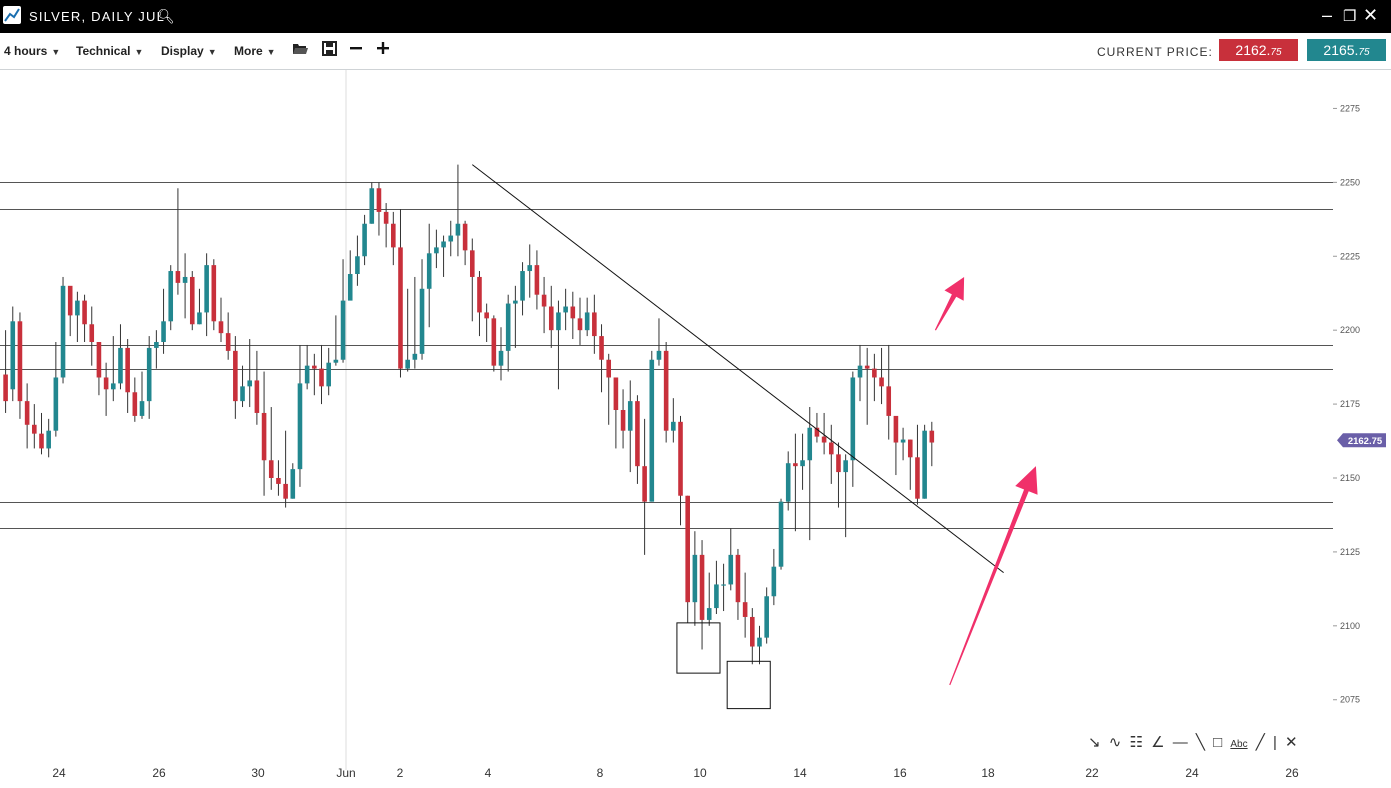 This screenshot has width=1391, height=788. I want to click on search-icon: 🔍︎, so click(166, 16).